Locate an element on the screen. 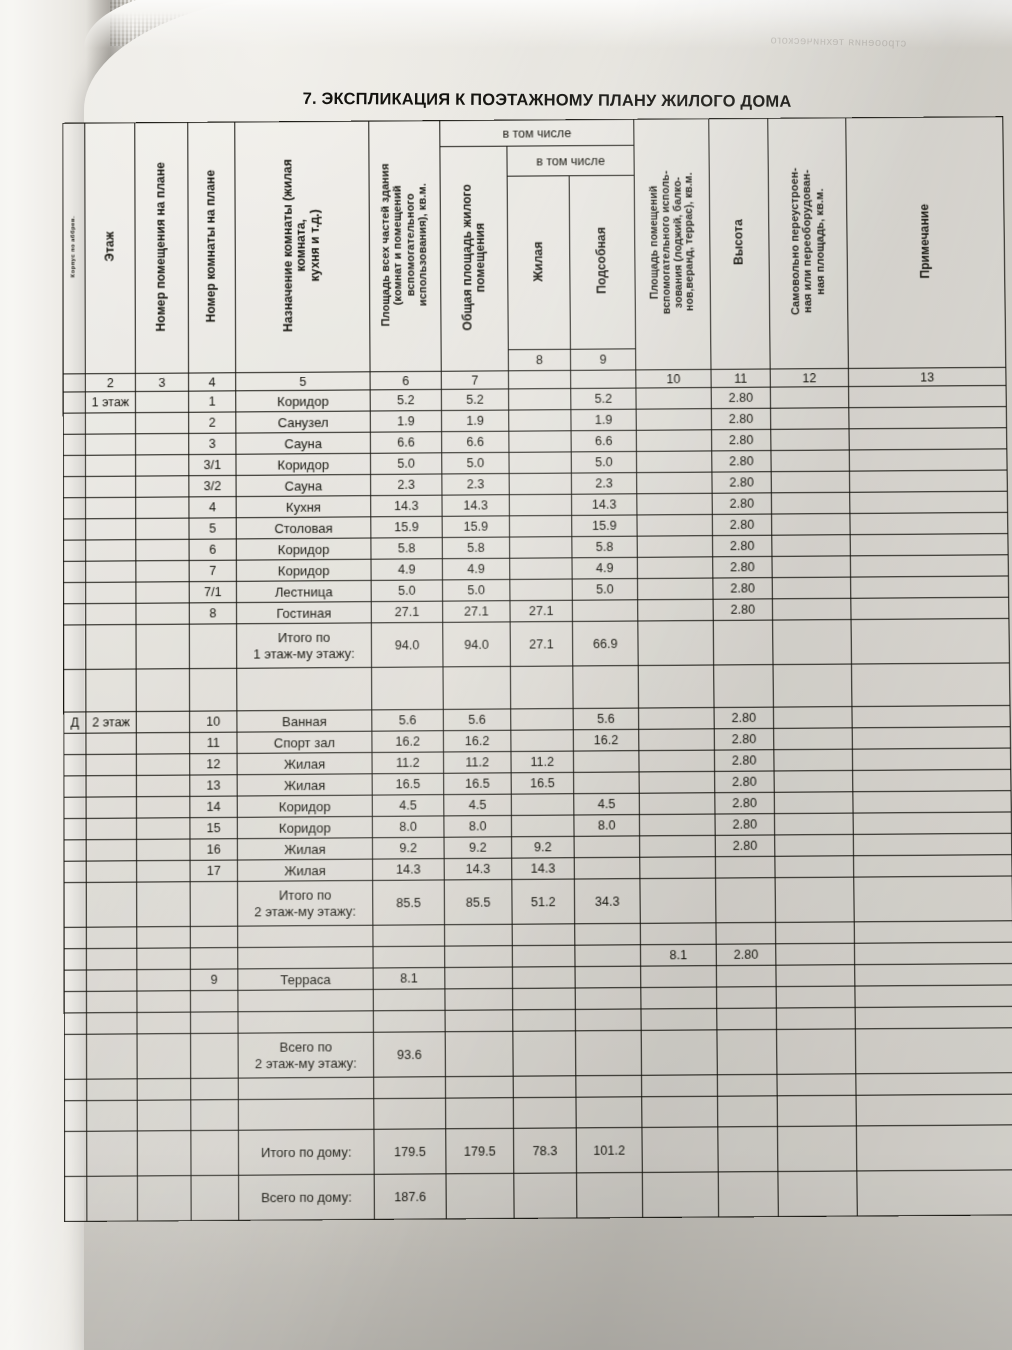 Image resolution: width=1012 pixels, height=1350 pixels. colnum-2: 2 is located at coordinates (110, 382).